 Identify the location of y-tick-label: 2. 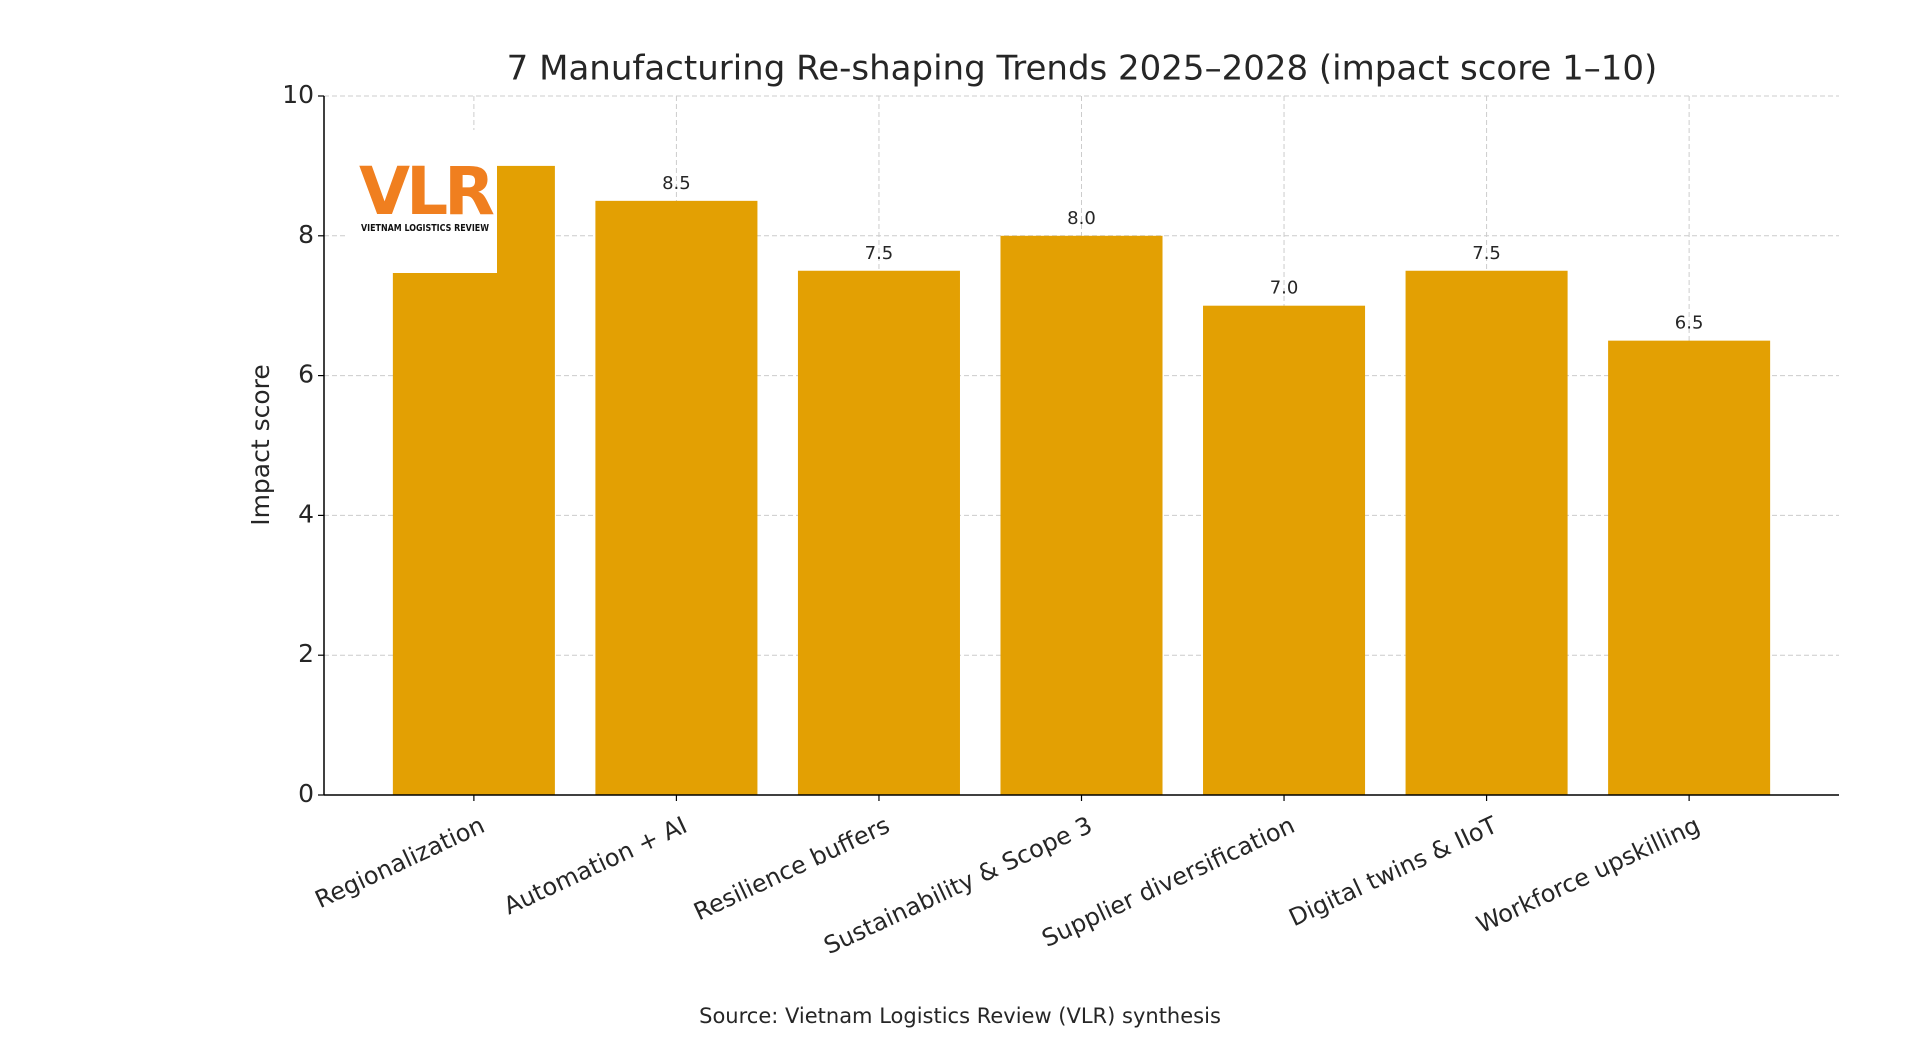
(306, 653).